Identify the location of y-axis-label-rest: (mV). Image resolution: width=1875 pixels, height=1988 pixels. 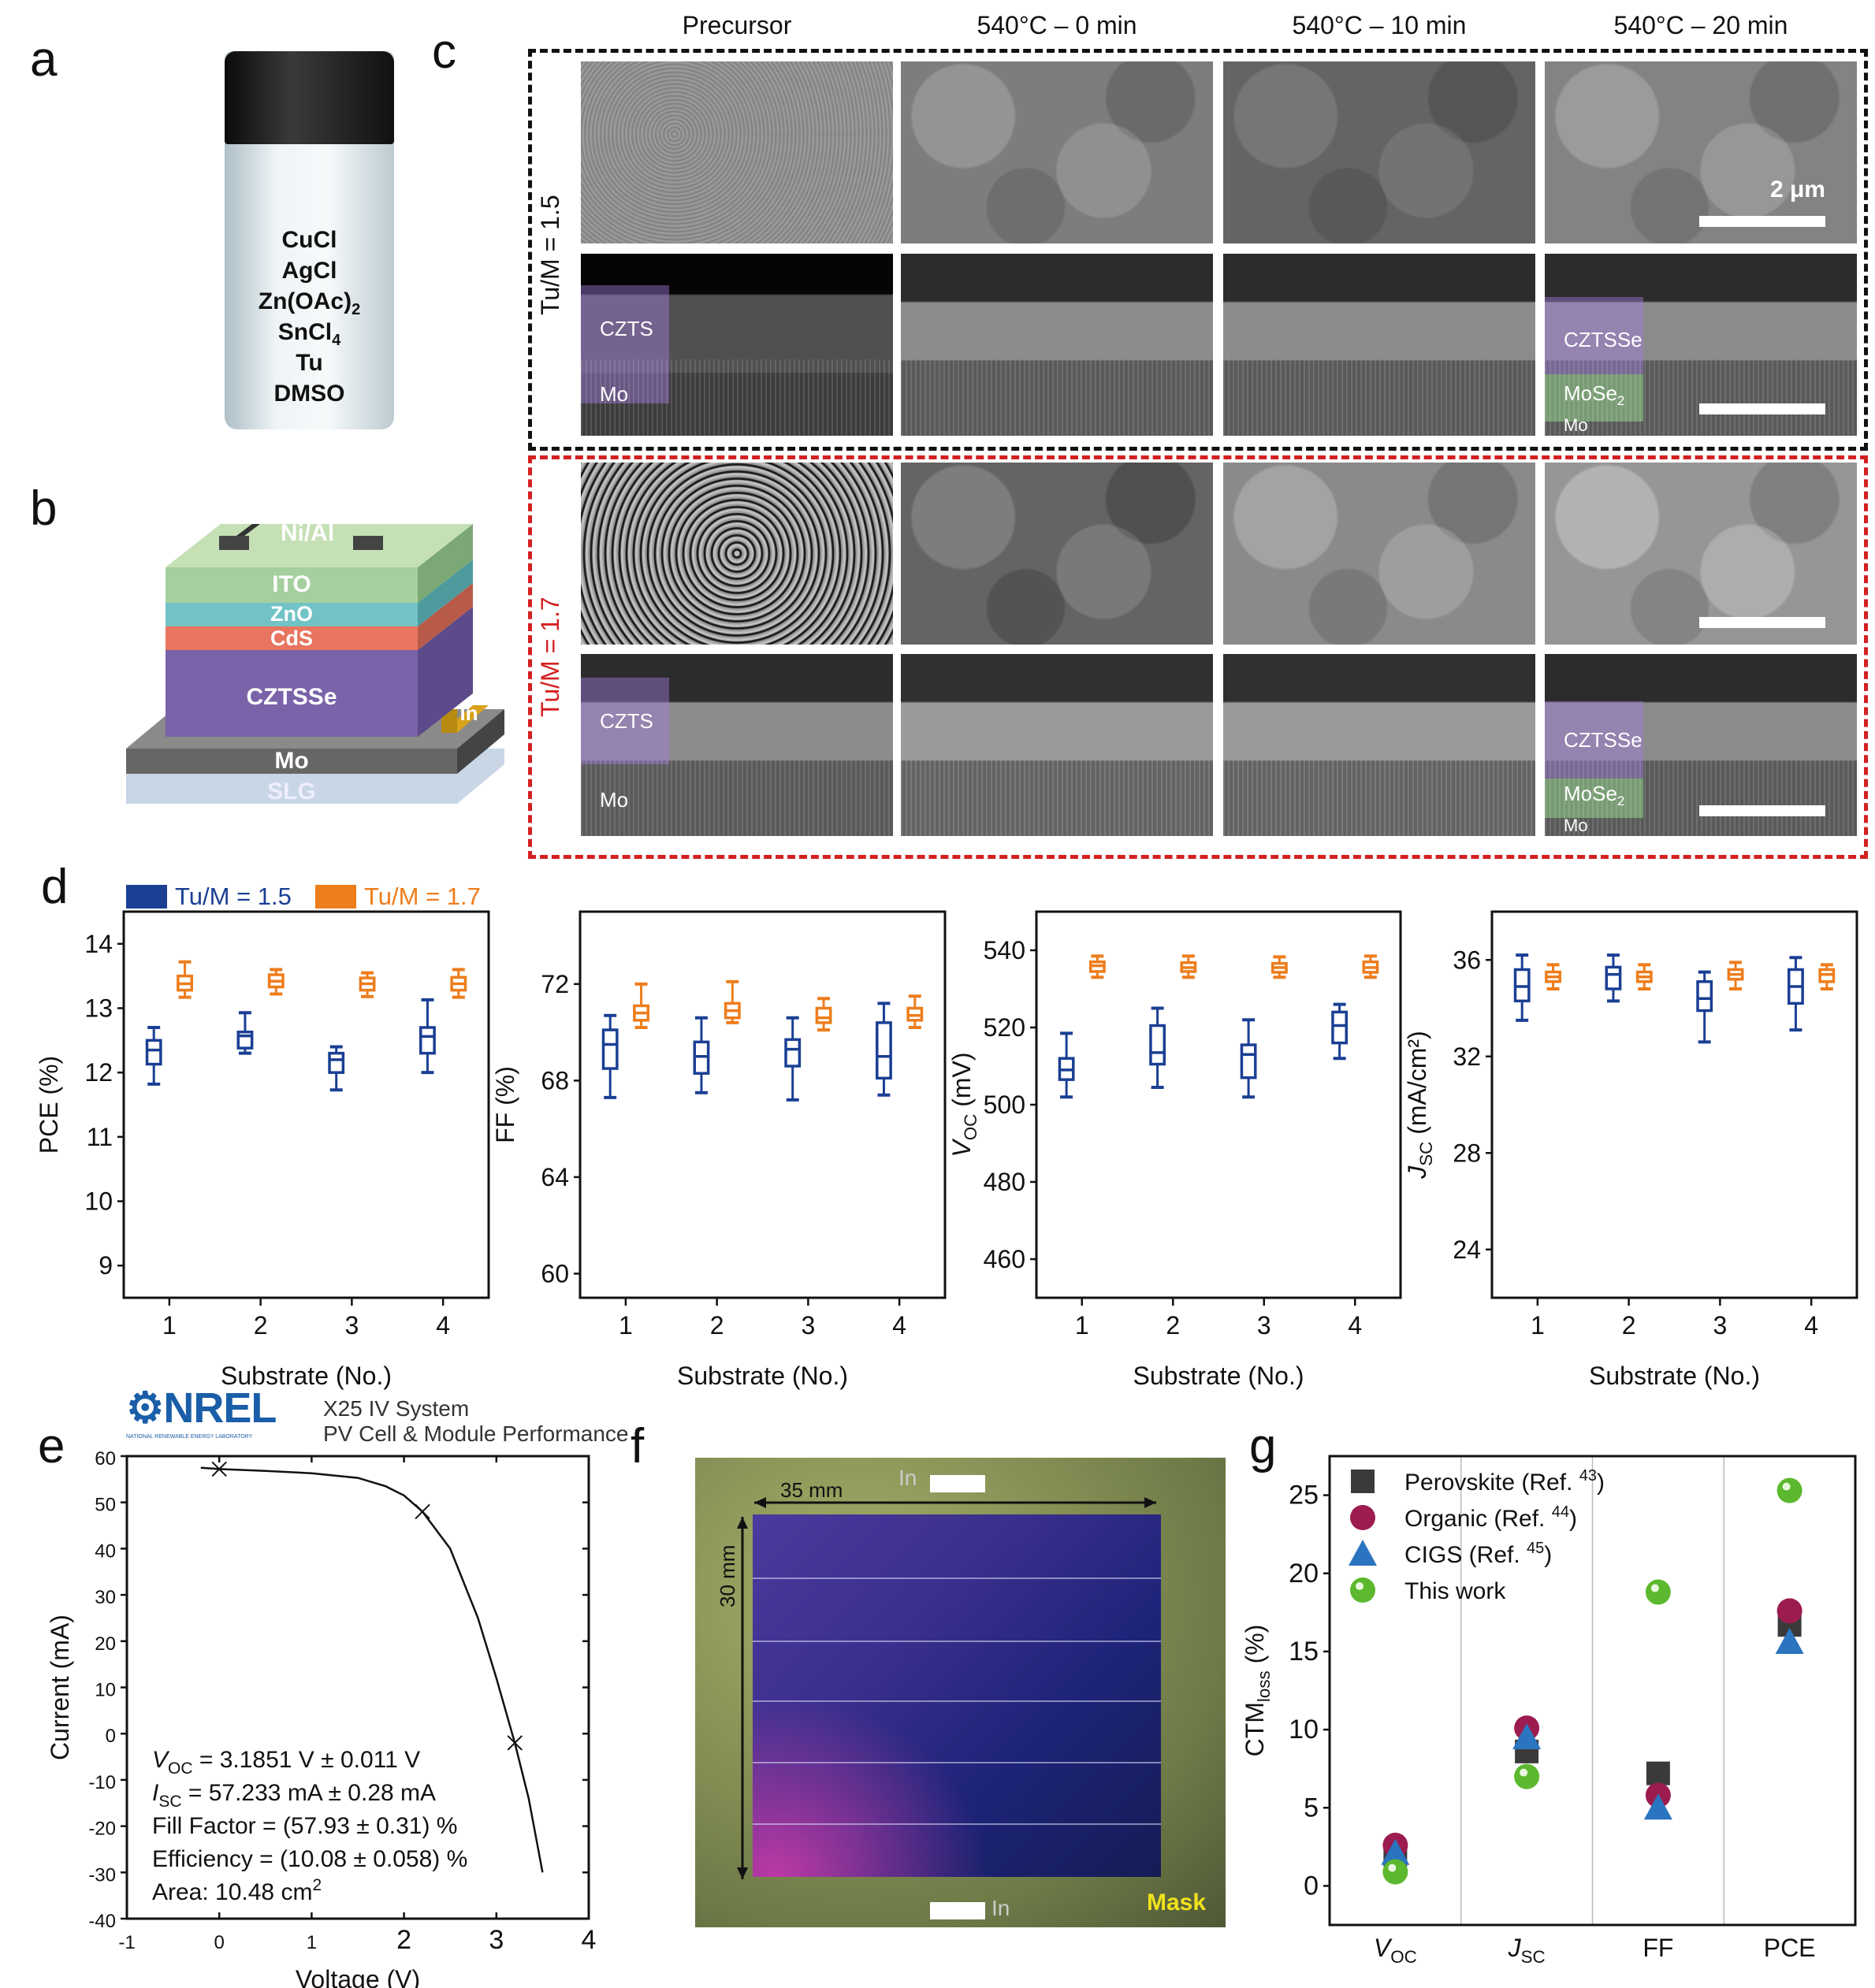
(961, 1082).